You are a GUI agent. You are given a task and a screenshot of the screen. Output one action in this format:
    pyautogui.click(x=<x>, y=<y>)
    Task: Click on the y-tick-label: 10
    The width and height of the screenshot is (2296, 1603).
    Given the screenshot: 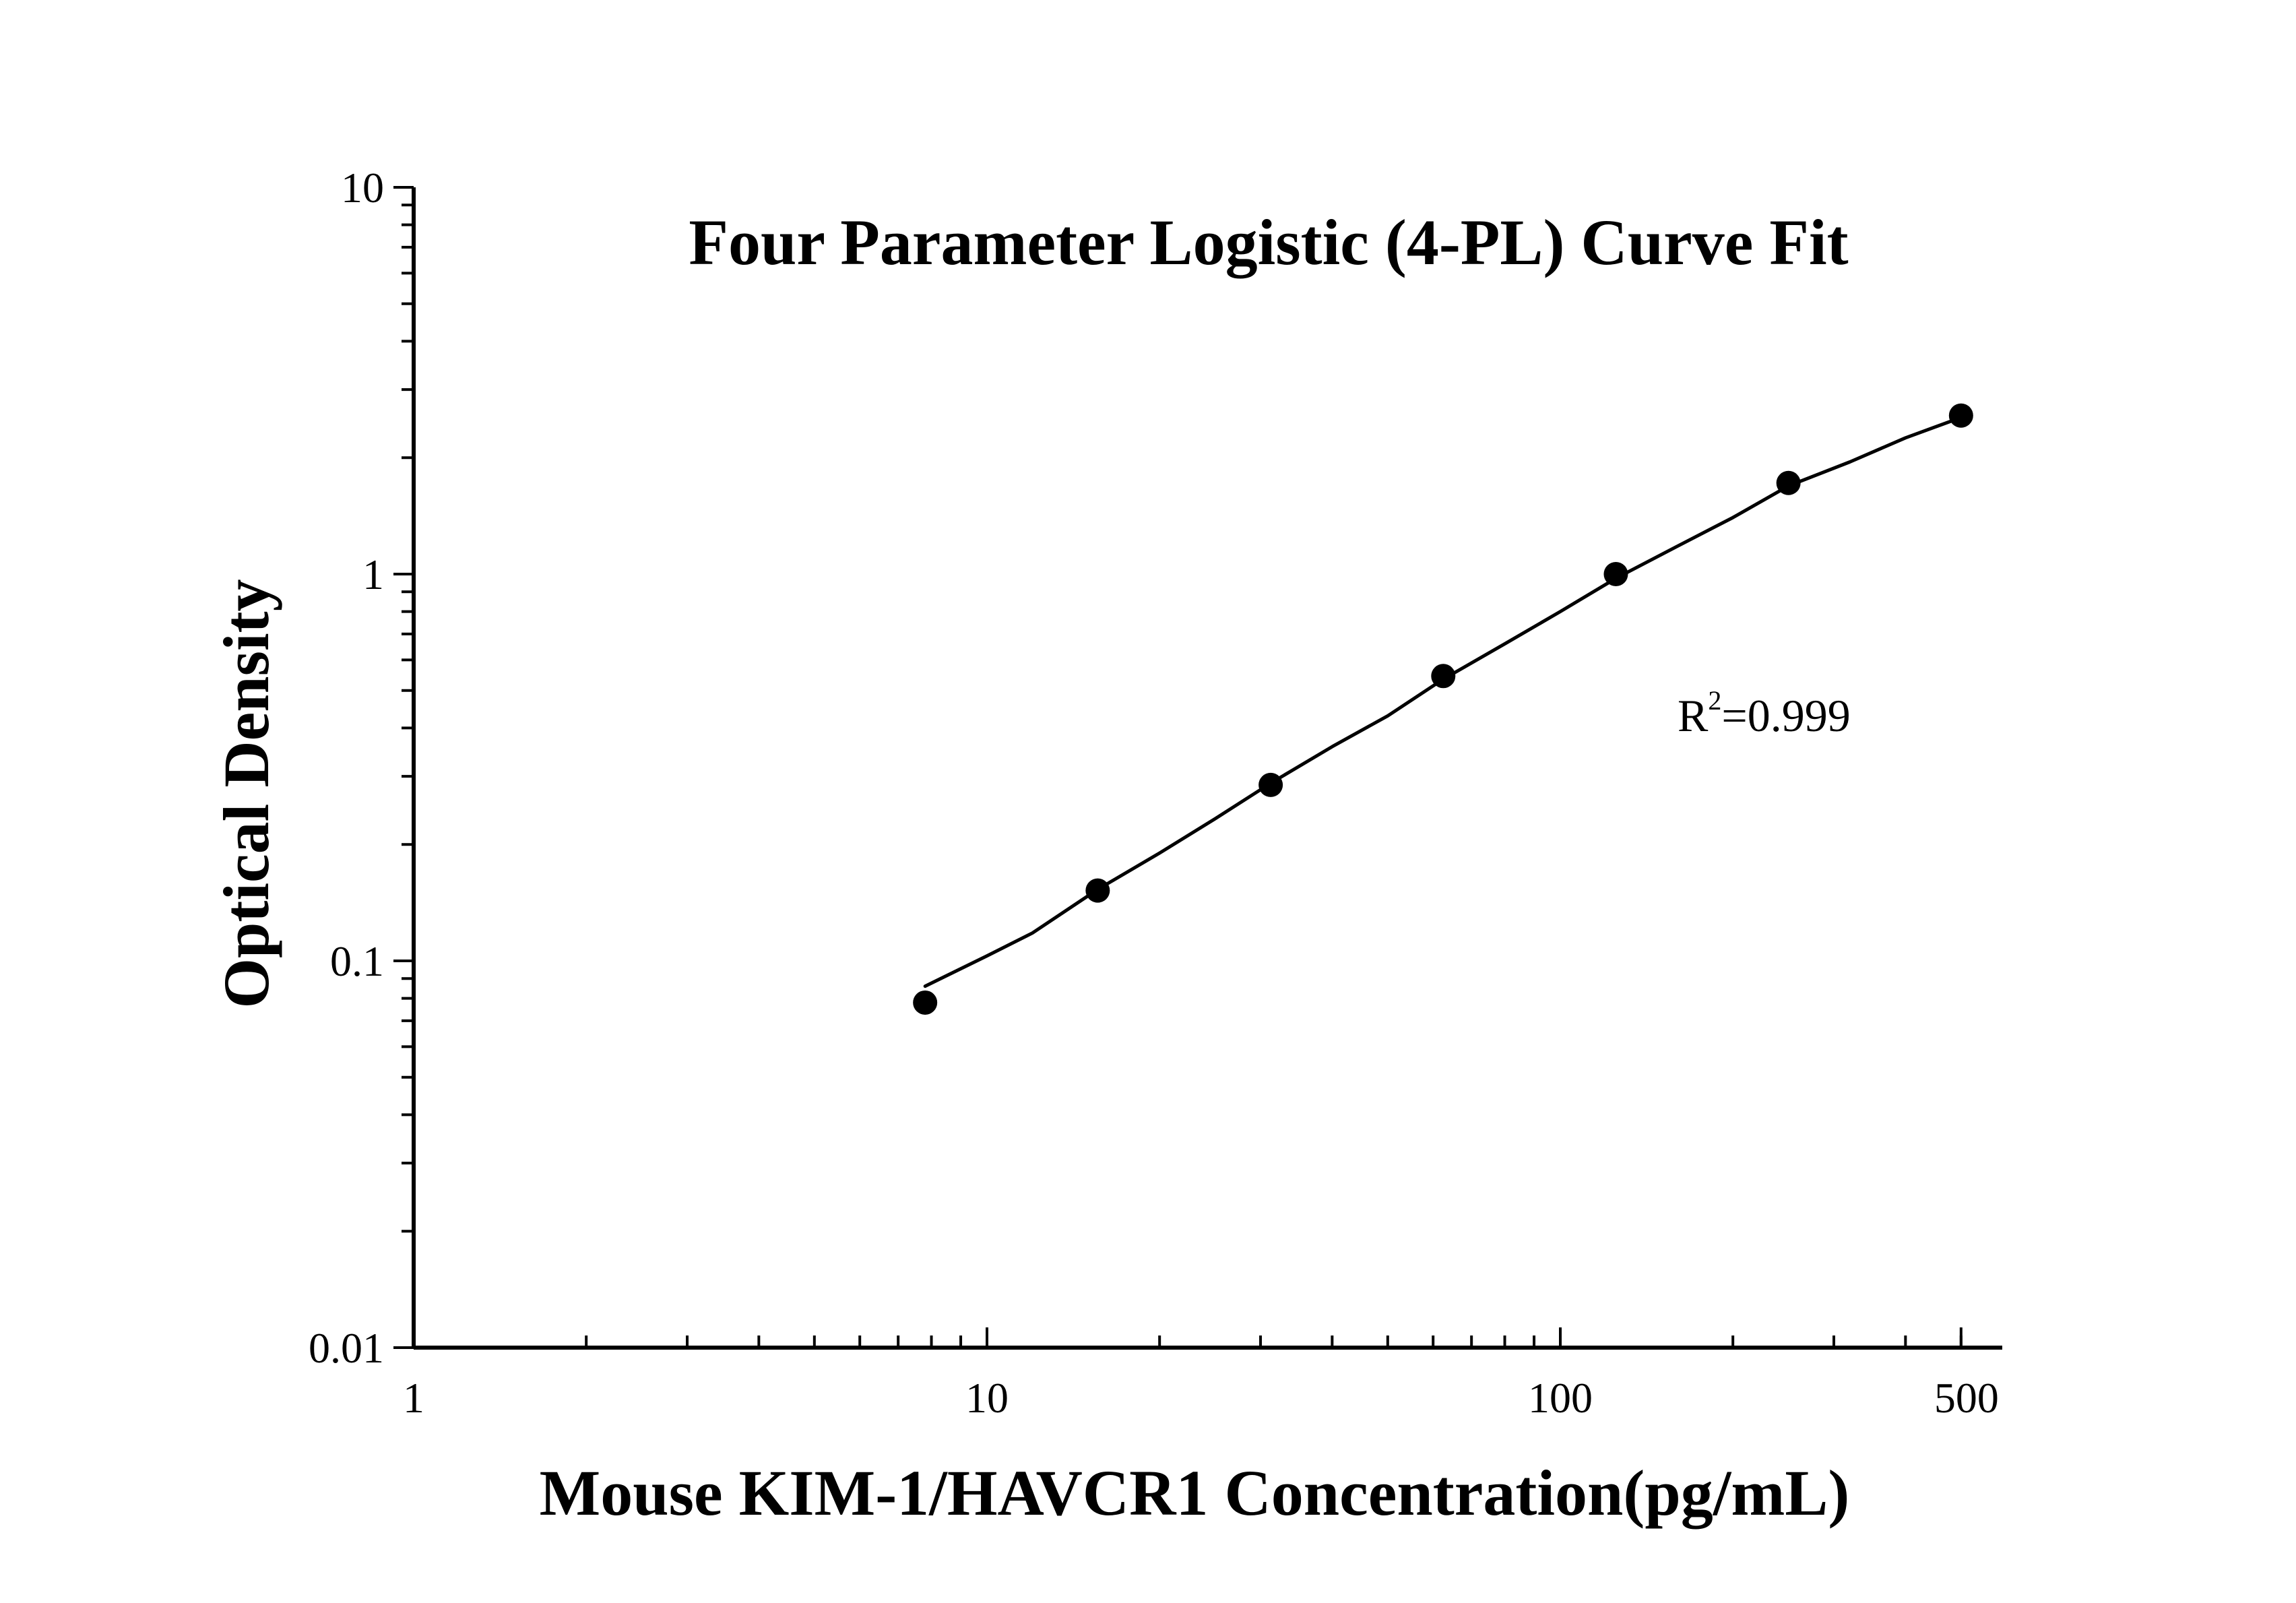 What is the action you would take?
    pyautogui.click(x=362, y=188)
    